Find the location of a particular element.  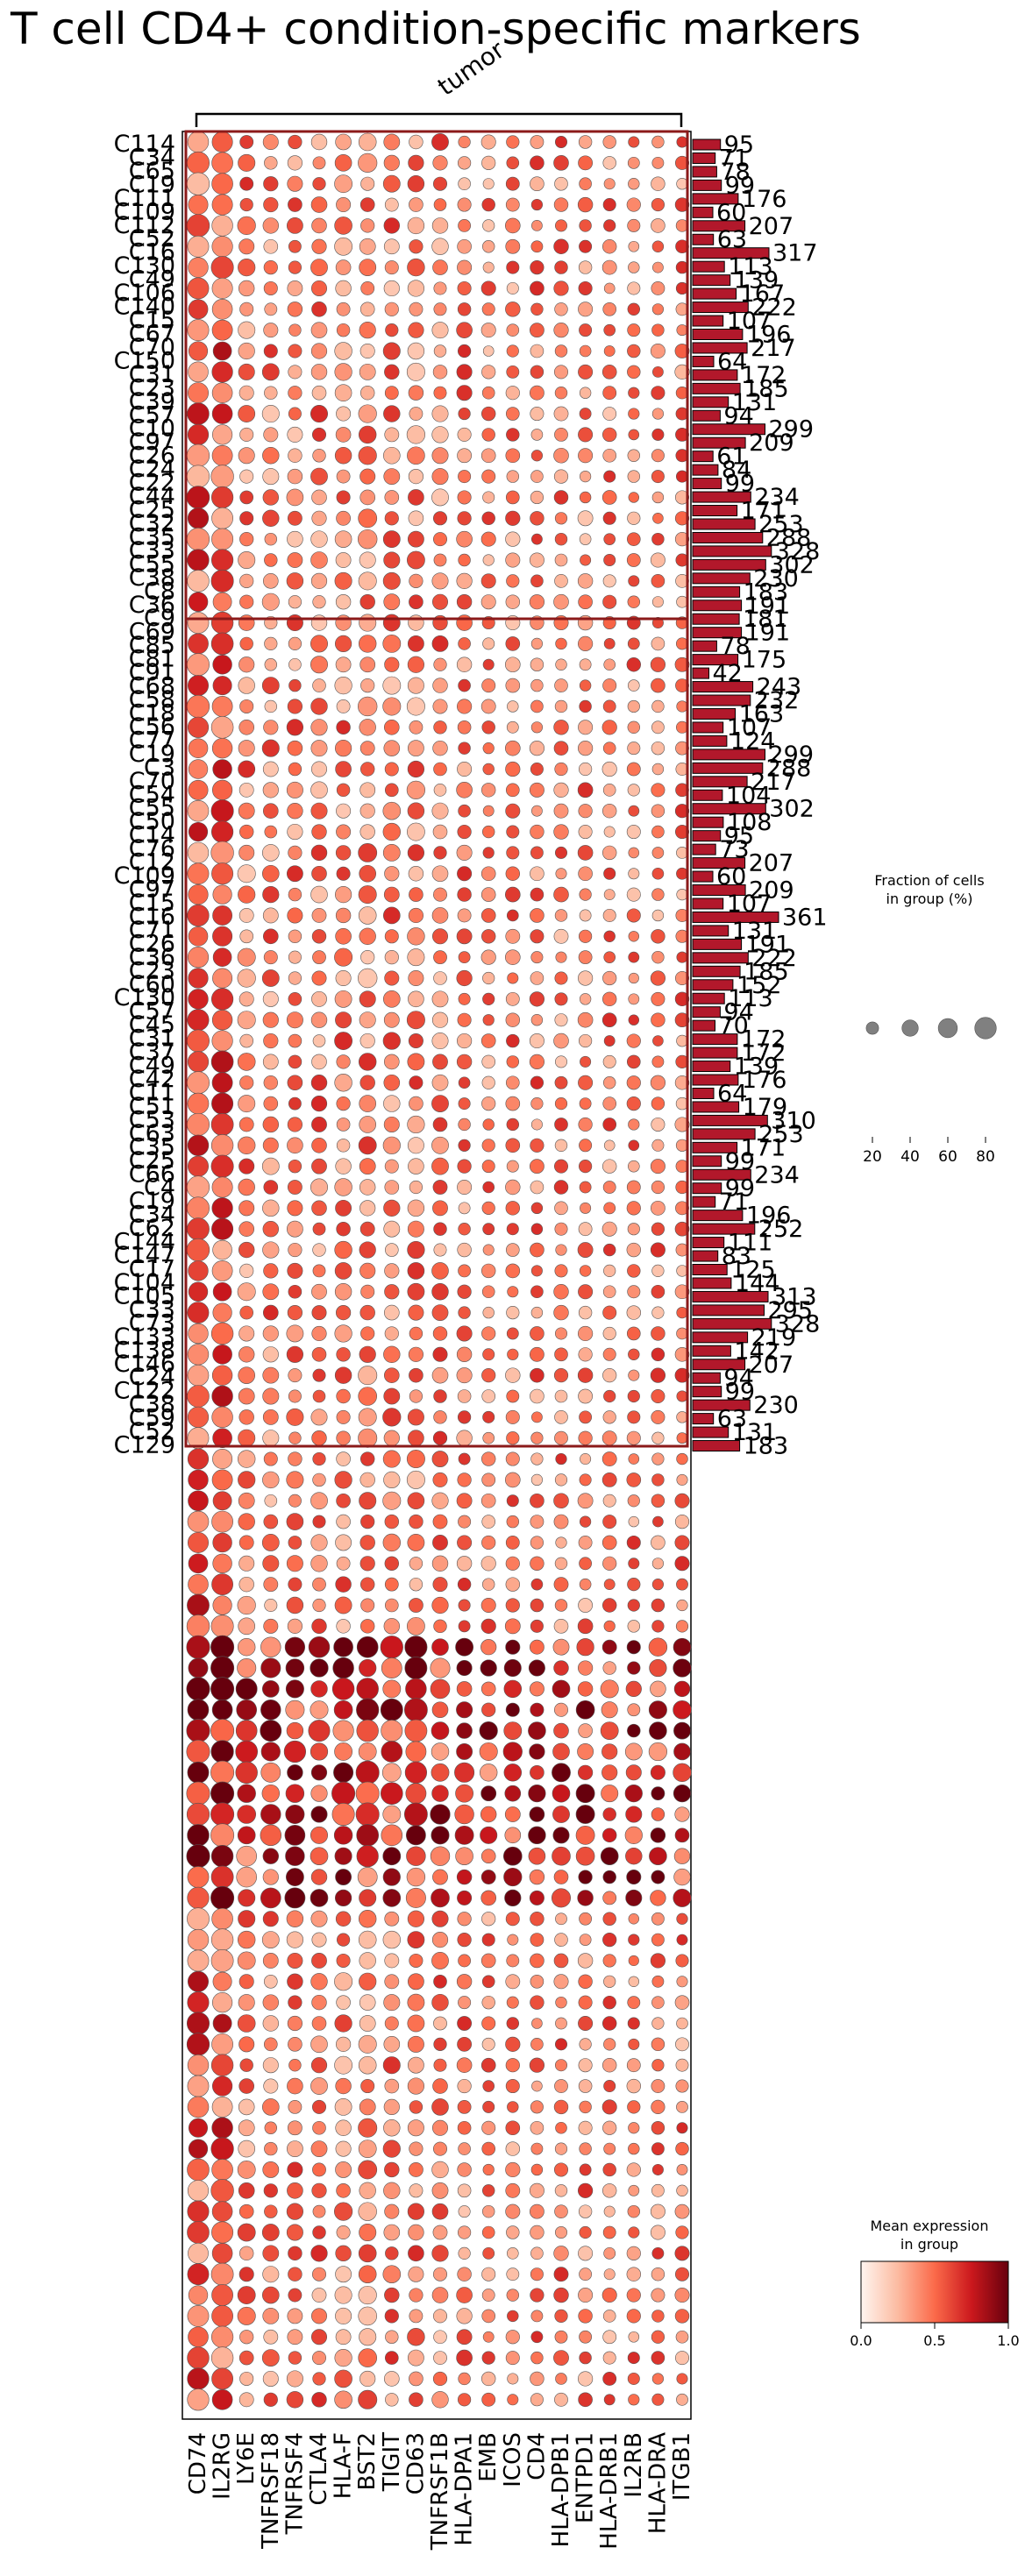

count-label: 99 is located at coordinates (740, 1189).